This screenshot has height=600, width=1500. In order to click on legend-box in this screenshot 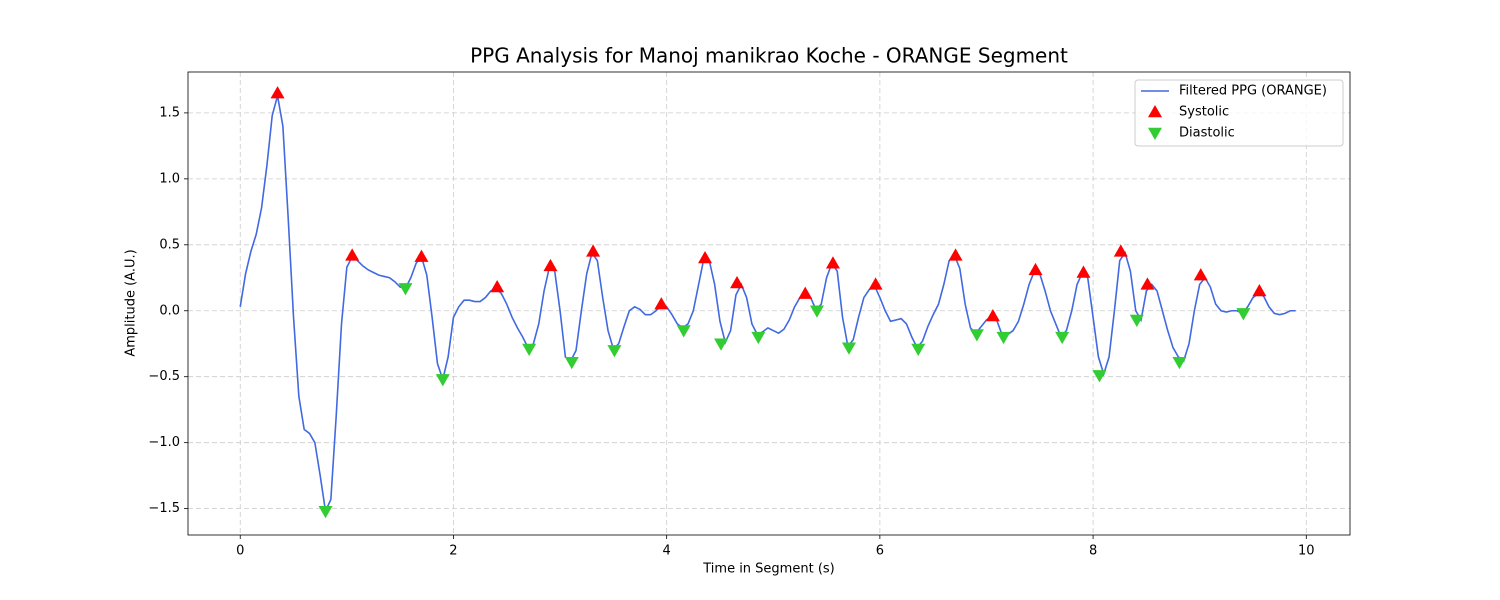, I will do `click(1239, 113)`.